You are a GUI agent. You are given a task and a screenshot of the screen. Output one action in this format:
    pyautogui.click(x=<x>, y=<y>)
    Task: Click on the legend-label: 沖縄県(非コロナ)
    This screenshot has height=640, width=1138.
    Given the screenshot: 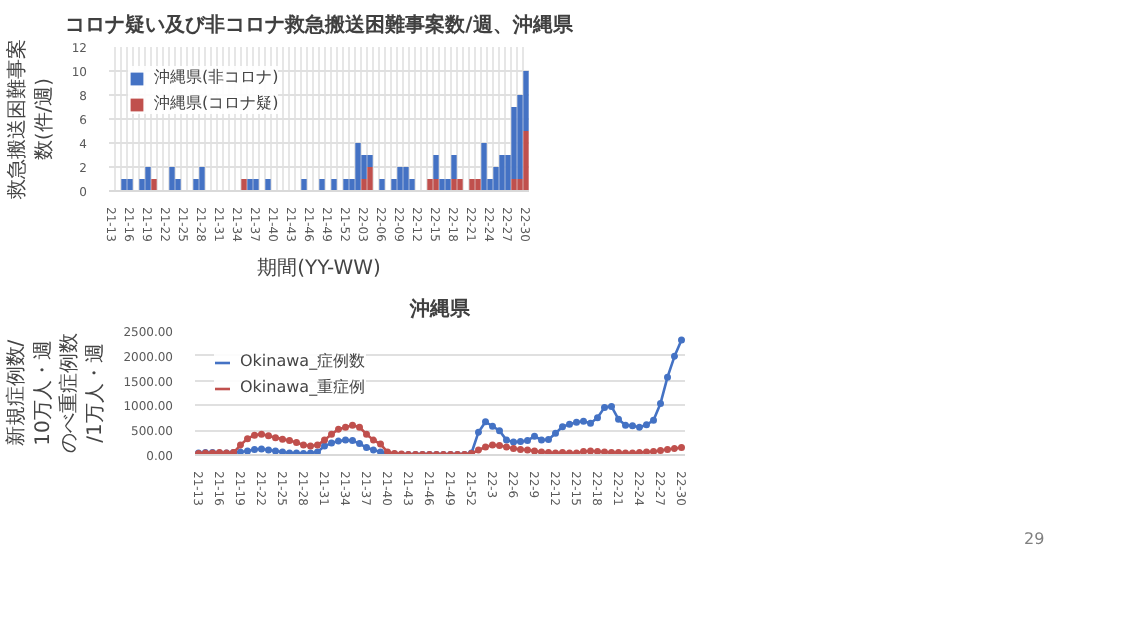 What is the action you would take?
    pyautogui.click(x=216, y=77)
    